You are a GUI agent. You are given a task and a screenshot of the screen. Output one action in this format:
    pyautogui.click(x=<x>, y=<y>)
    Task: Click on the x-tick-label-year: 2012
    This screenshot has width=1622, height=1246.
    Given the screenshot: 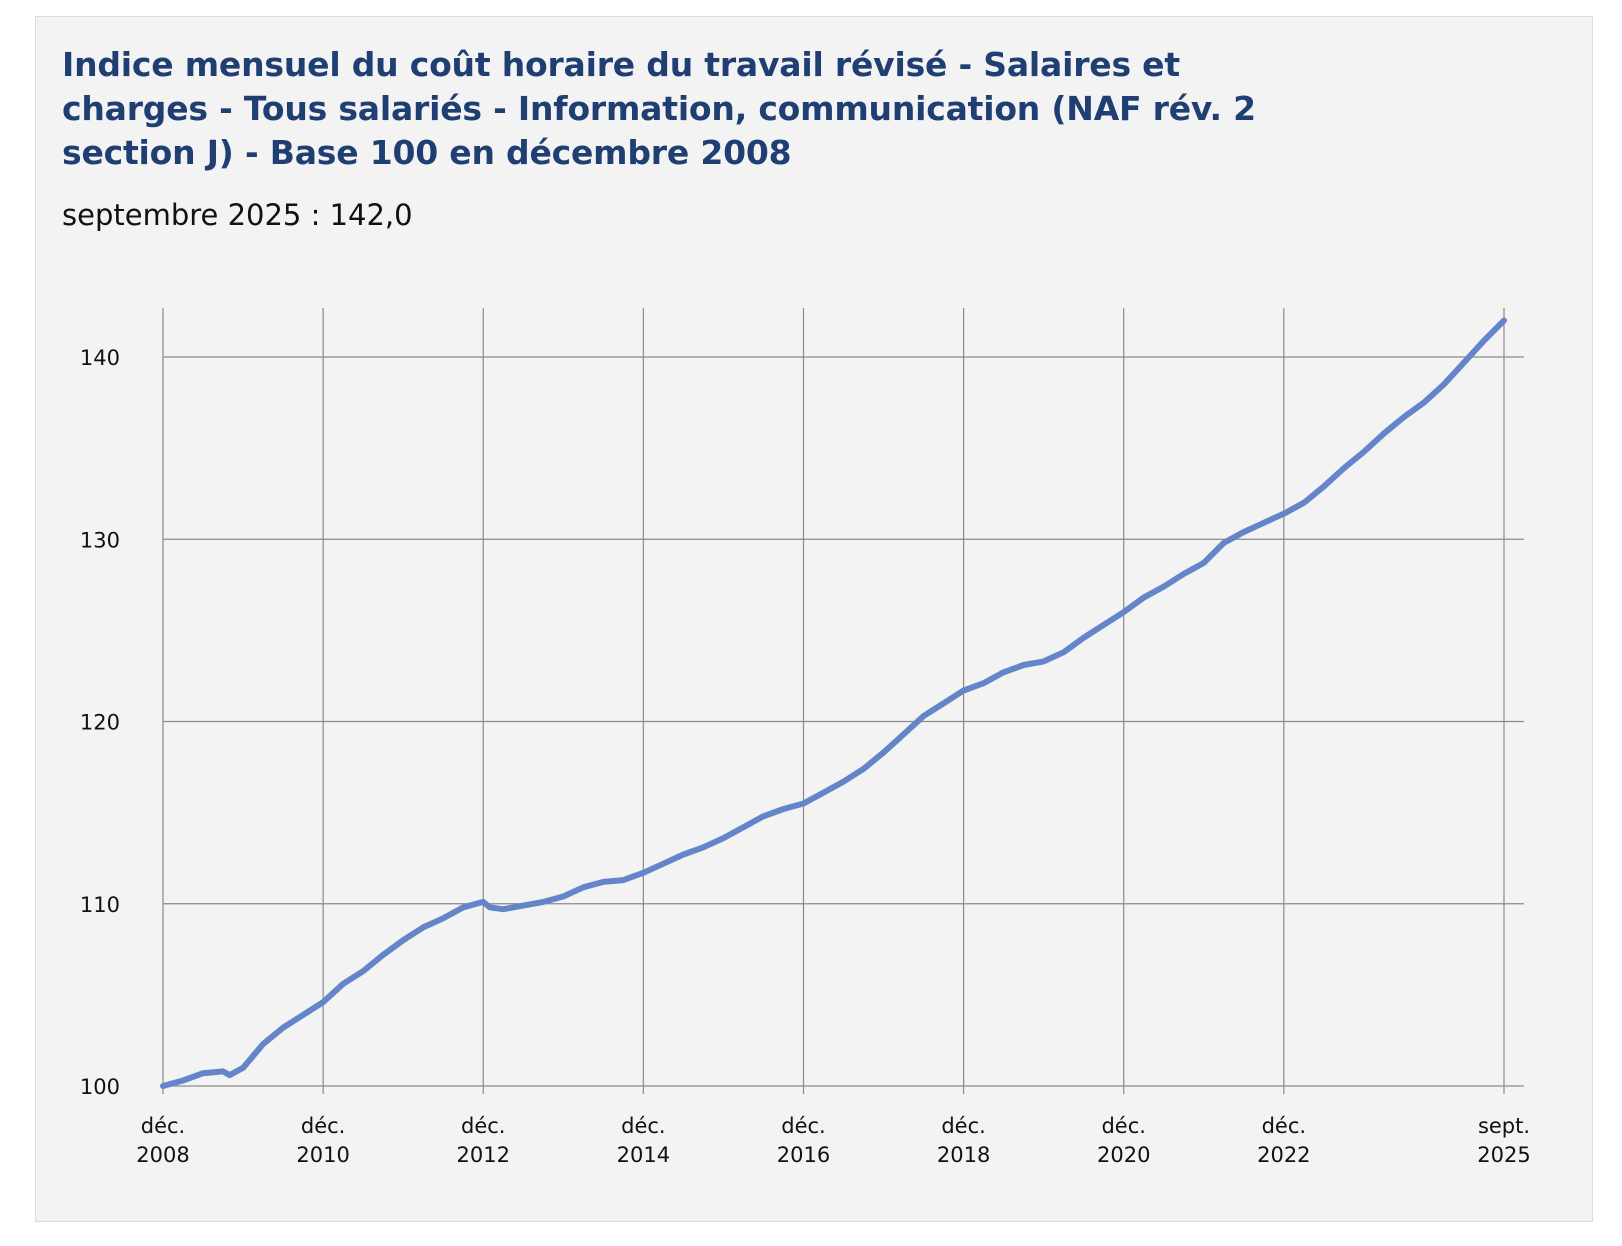 What is the action you would take?
    pyautogui.click(x=483, y=1155)
    